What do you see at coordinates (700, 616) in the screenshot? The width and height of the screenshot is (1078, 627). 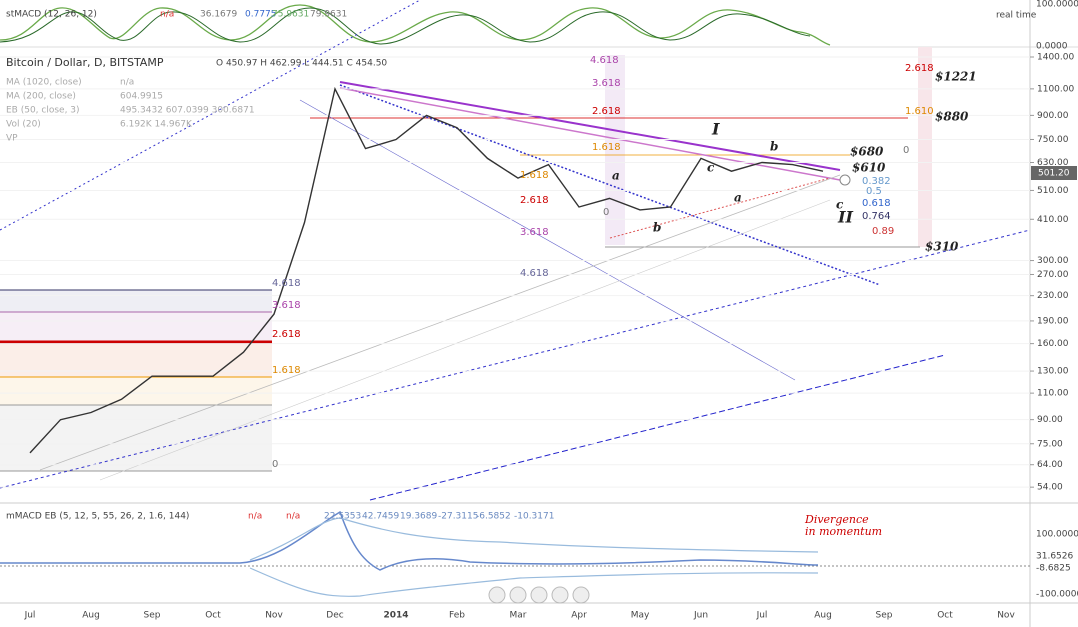 I see `x-tick-label: Jun` at bounding box center [700, 616].